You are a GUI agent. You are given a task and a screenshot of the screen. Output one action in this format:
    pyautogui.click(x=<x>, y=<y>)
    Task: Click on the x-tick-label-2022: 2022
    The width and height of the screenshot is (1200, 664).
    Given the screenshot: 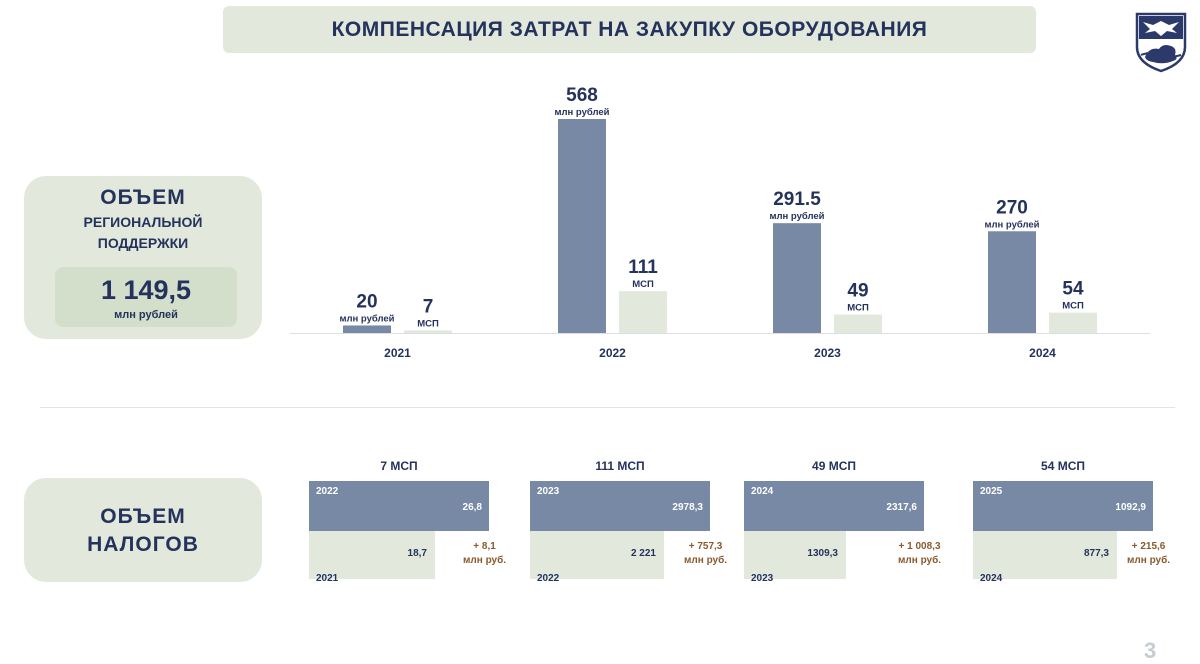 What is the action you would take?
    pyautogui.click(x=612, y=353)
    